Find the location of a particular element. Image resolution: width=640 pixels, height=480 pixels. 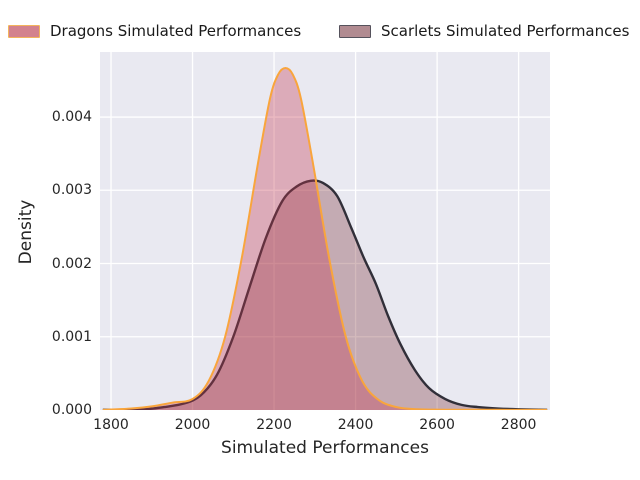

scarlets-legend-swatch is located at coordinates (355, 31).